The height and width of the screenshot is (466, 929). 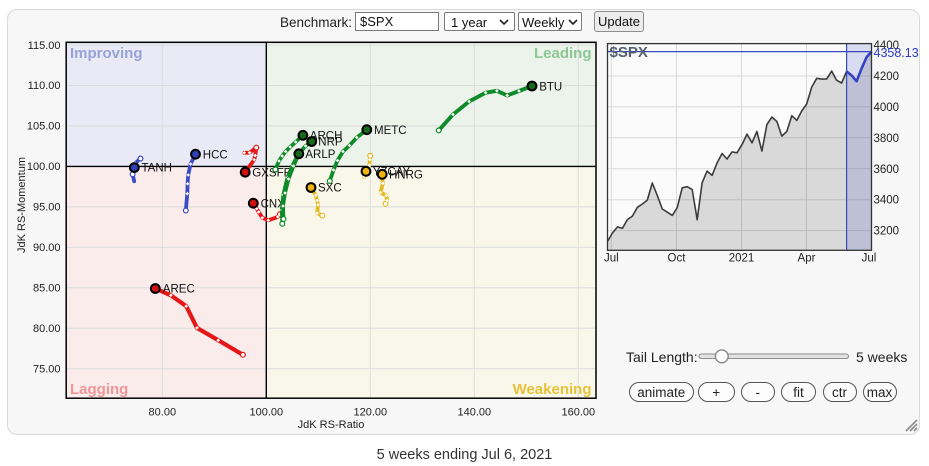 I want to click on svg-text: NRP, so click(x=330, y=143).